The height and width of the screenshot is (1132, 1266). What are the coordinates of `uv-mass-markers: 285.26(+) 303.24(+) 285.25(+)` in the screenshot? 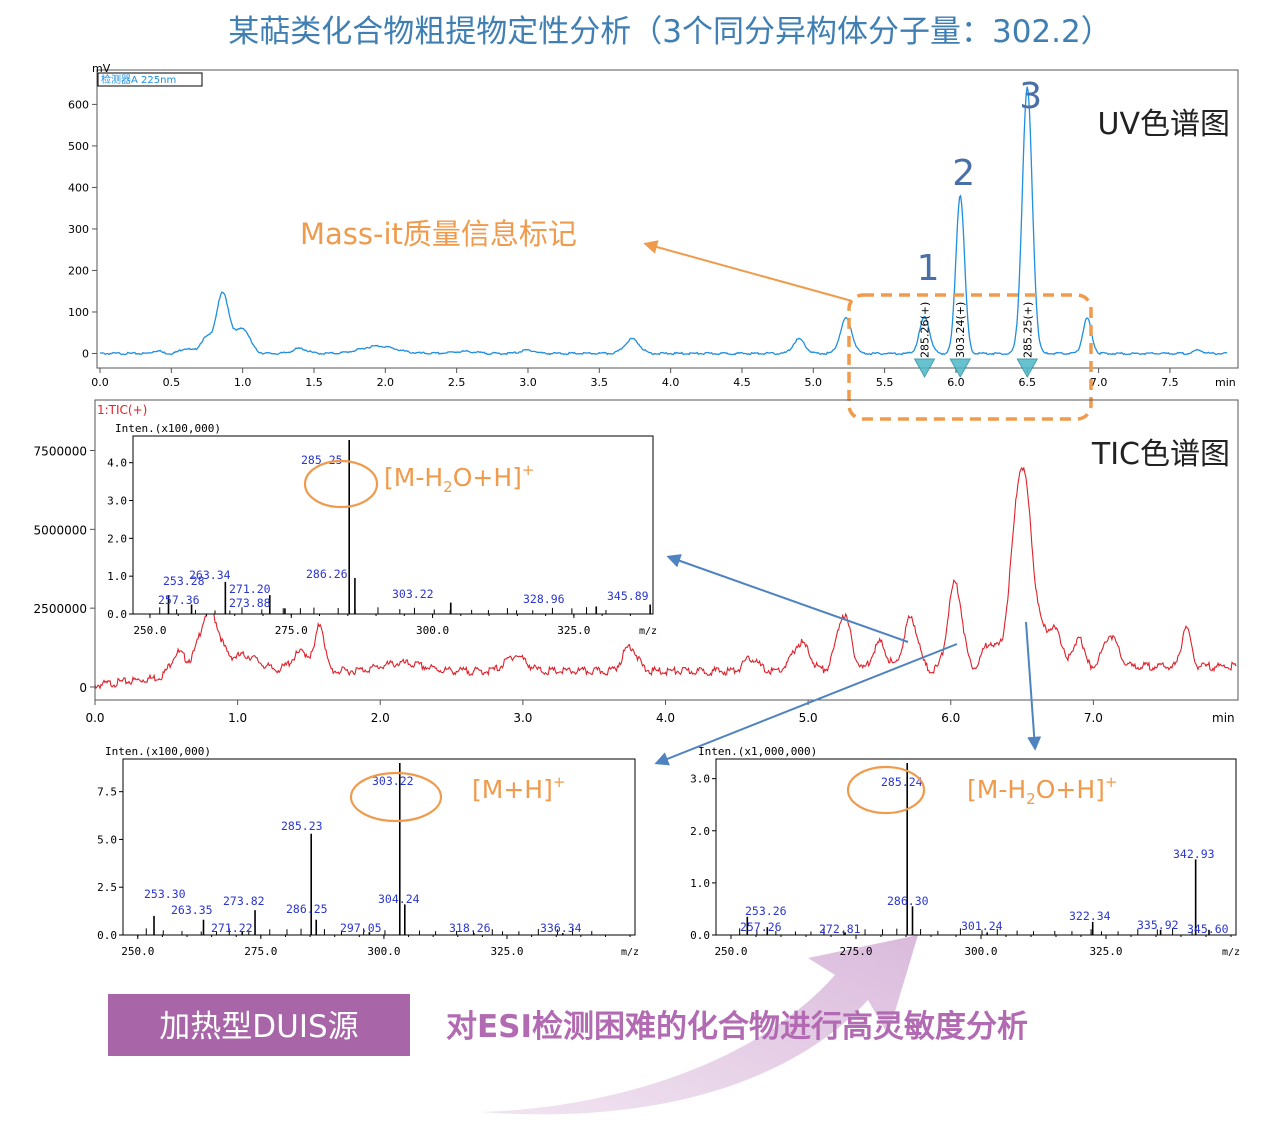 It's located at (976, 340).